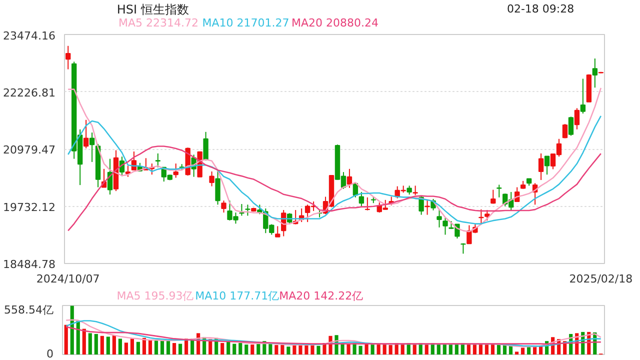 The height and width of the screenshot is (360, 640). What do you see at coordinates (29, 150) in the screenshot?
I see `y-tick-label: 20979.47` at bounding box center [29, 150].